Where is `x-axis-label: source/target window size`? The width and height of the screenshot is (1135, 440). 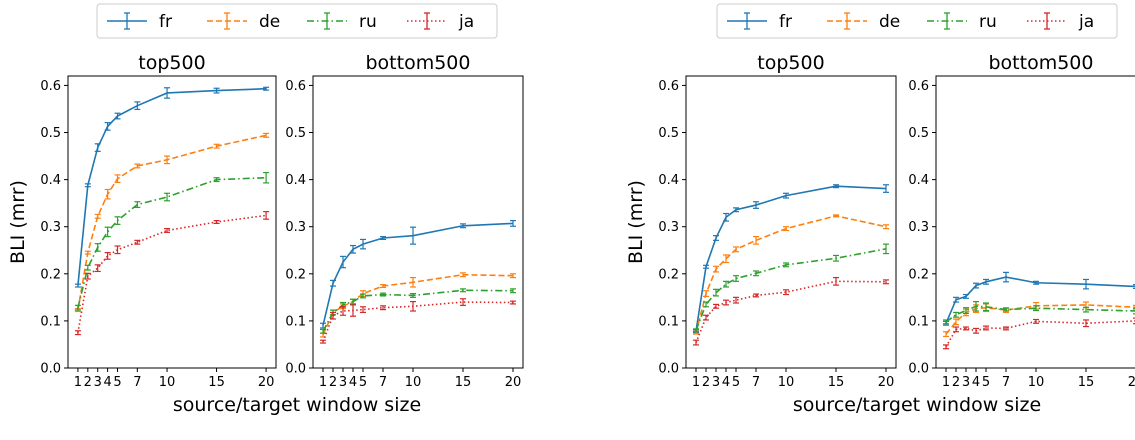 x-axis-label: source/target window size is located at coordinates (917, 405).